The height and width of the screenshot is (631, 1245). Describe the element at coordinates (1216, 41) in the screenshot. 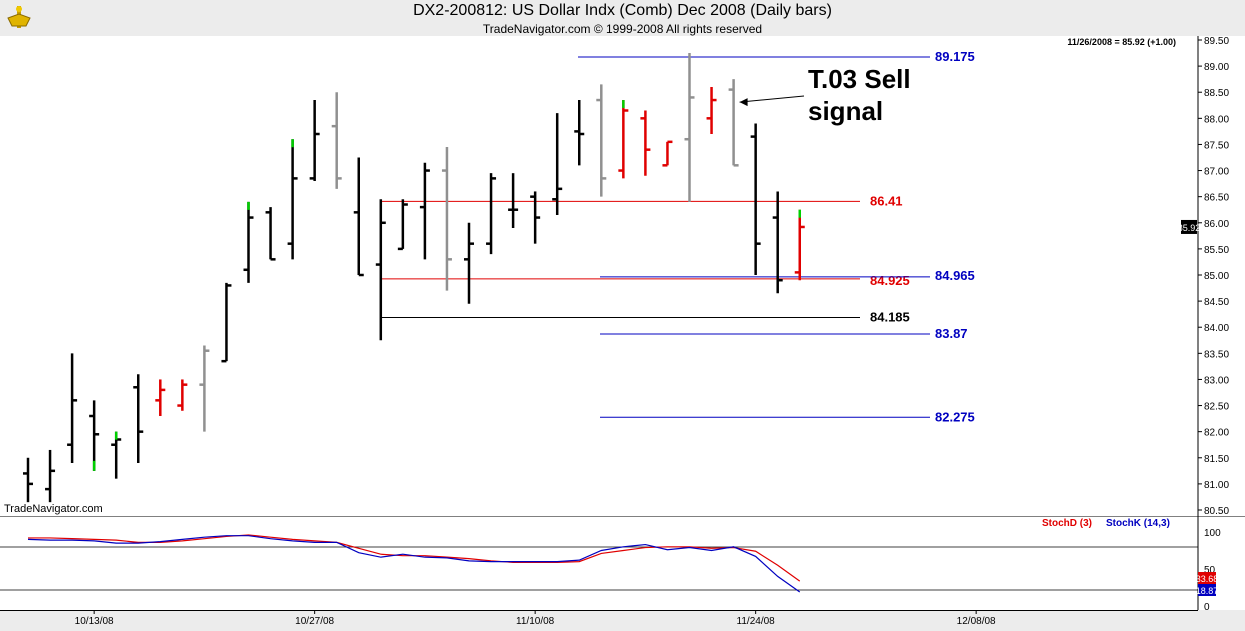

I see `price-tick-label: 89.50` at that location.